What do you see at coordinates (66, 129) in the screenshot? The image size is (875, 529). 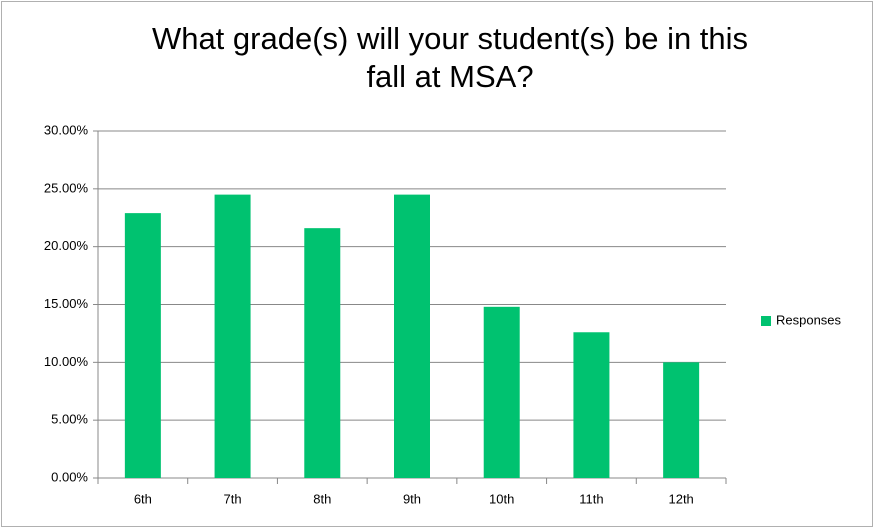 I see `y-tick-label: 30.00%` at bounding box center [66, 129].